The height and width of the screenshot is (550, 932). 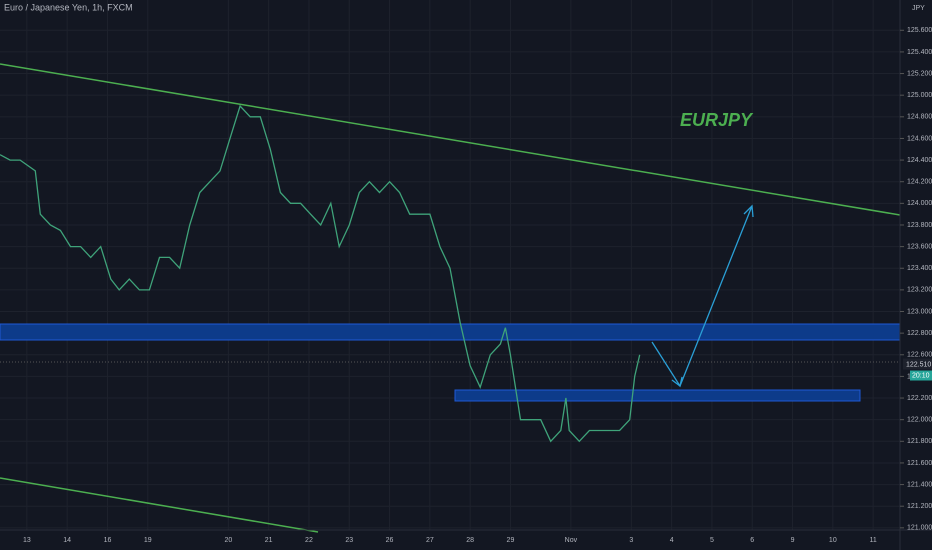 I want to click on y-tick-label: 123.000, so click(x=919, y=311).